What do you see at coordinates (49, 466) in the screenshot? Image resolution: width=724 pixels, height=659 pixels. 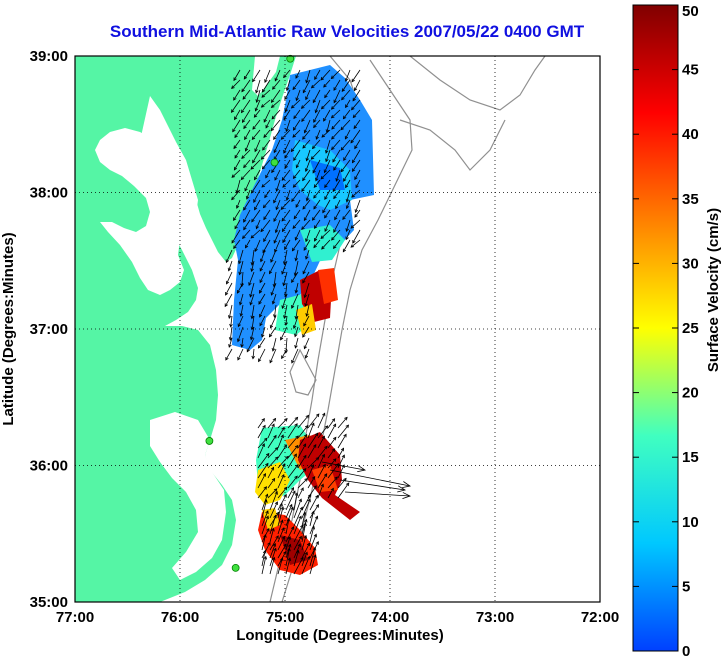 I see `y-tick-label: 36:00` at bounding box center [49, 466].